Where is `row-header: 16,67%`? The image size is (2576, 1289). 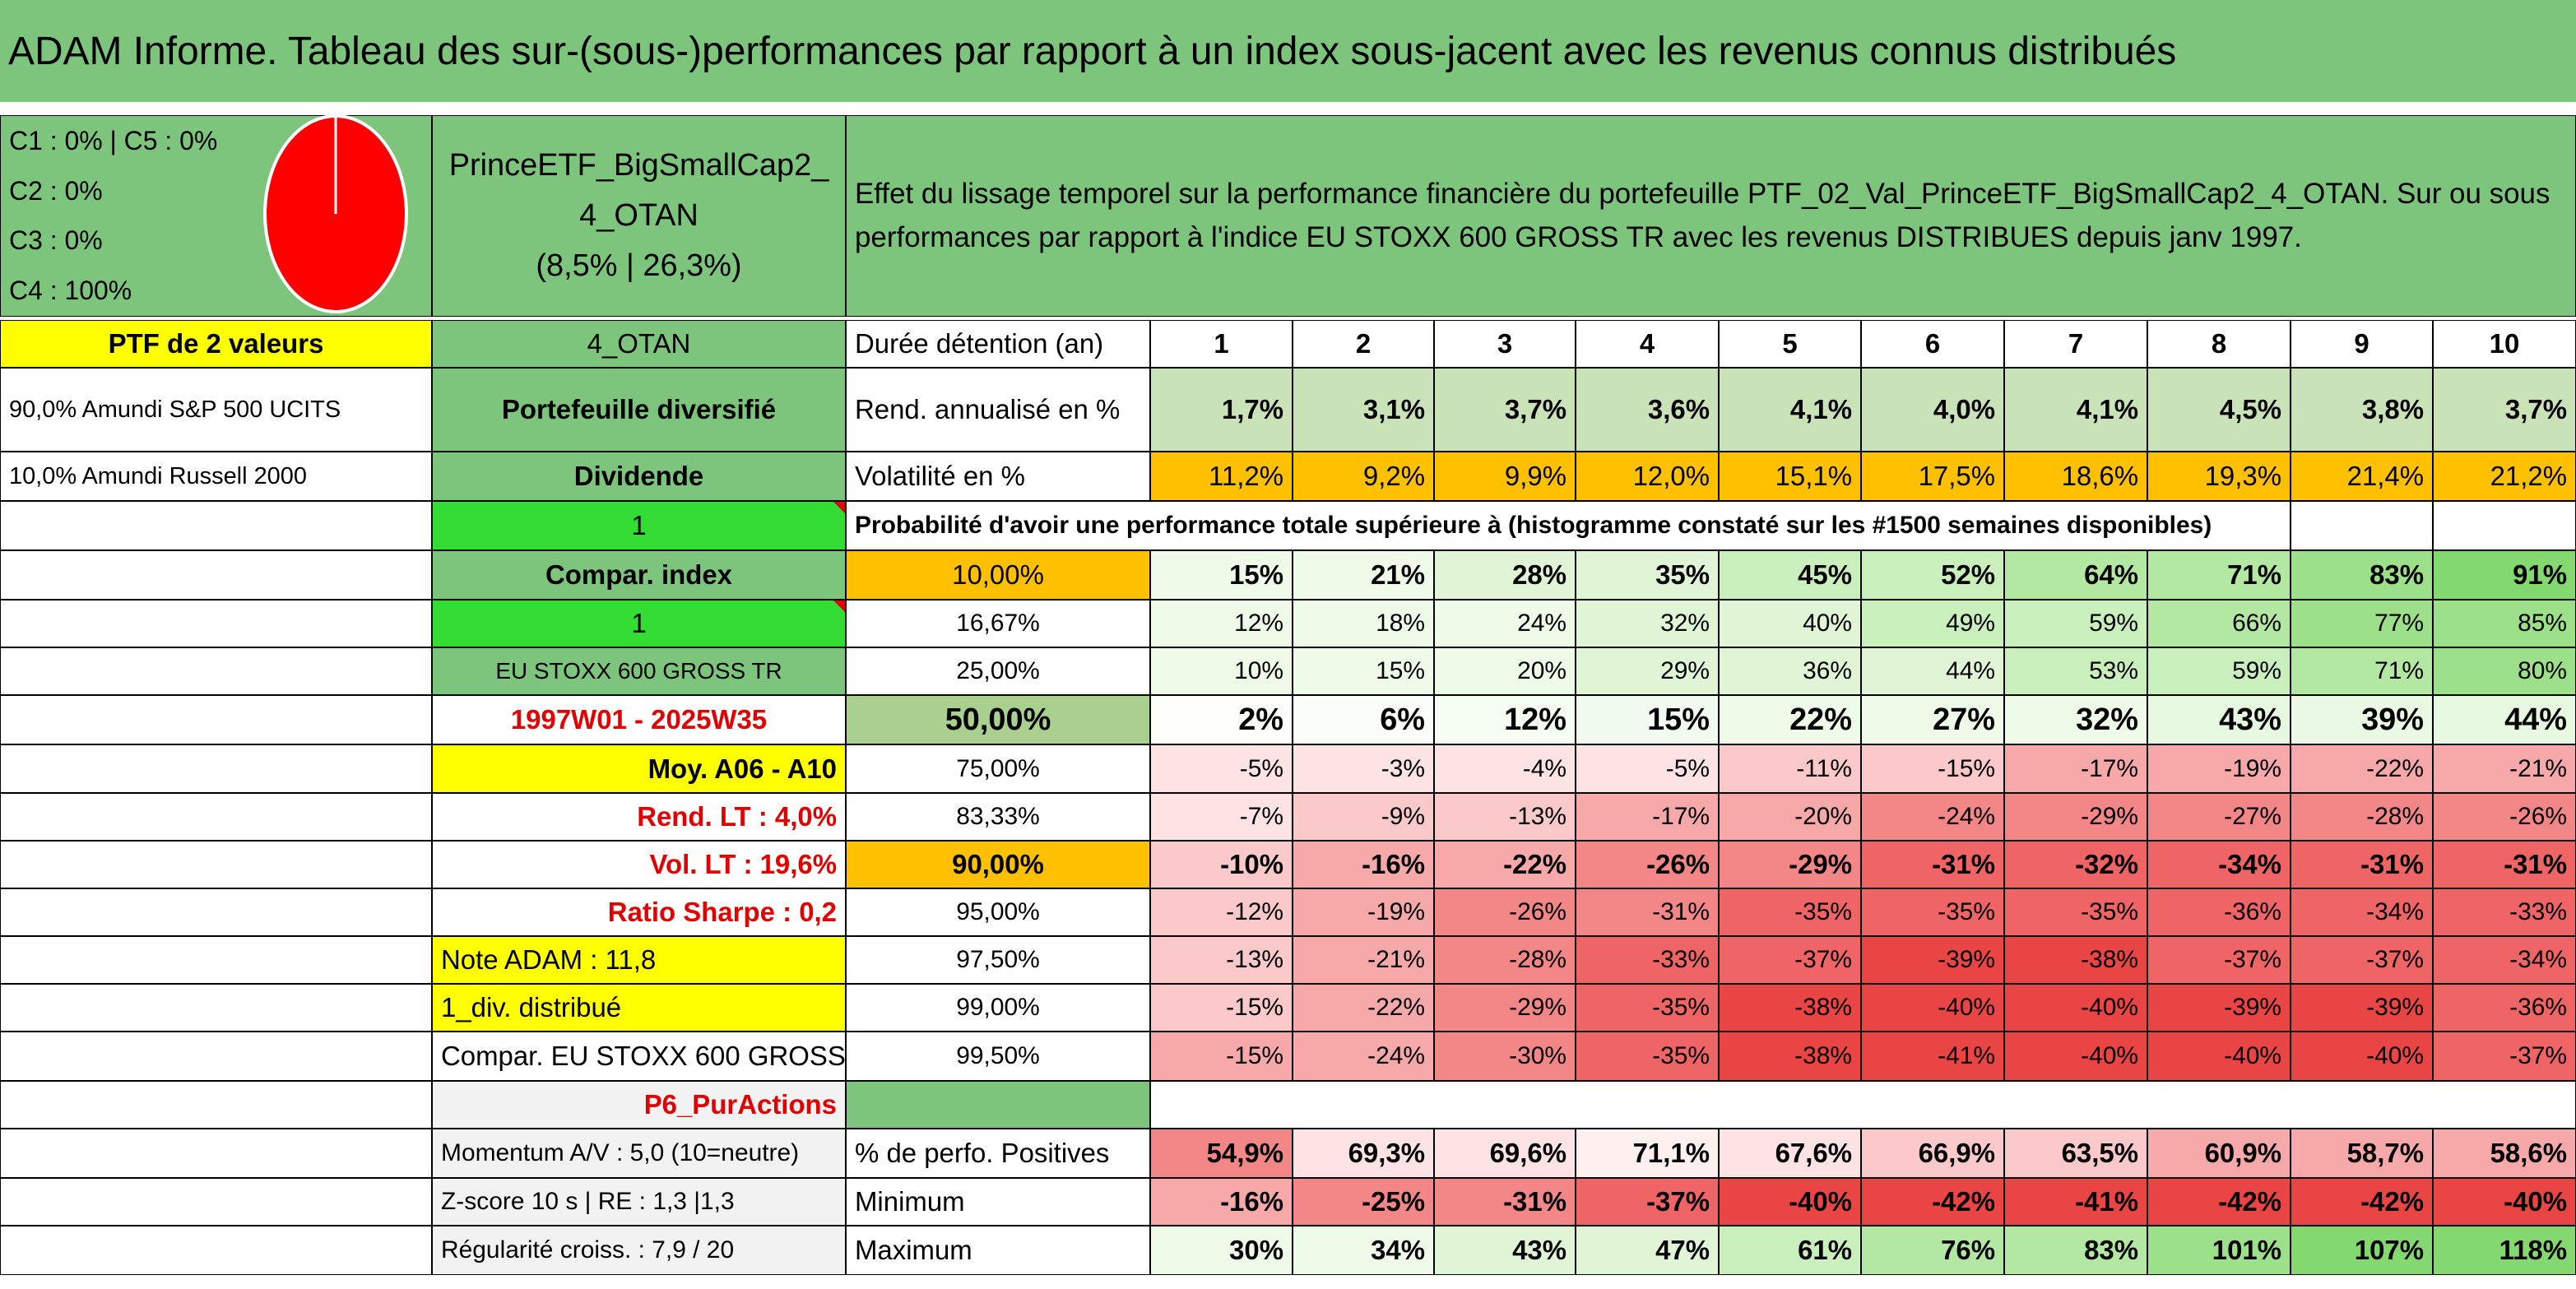 row-header: 16,67% is located at coordinates (998, 623).